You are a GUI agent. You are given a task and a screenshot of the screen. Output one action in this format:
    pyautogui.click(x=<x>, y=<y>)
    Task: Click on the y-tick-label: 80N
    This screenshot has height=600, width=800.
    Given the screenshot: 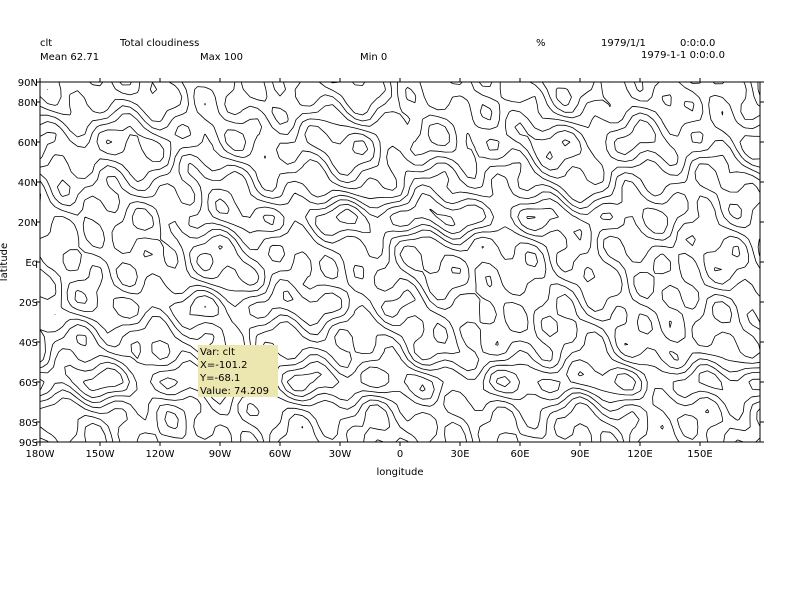 What is the action you would take?
    pyautogui.click(x=28, y=103)
    